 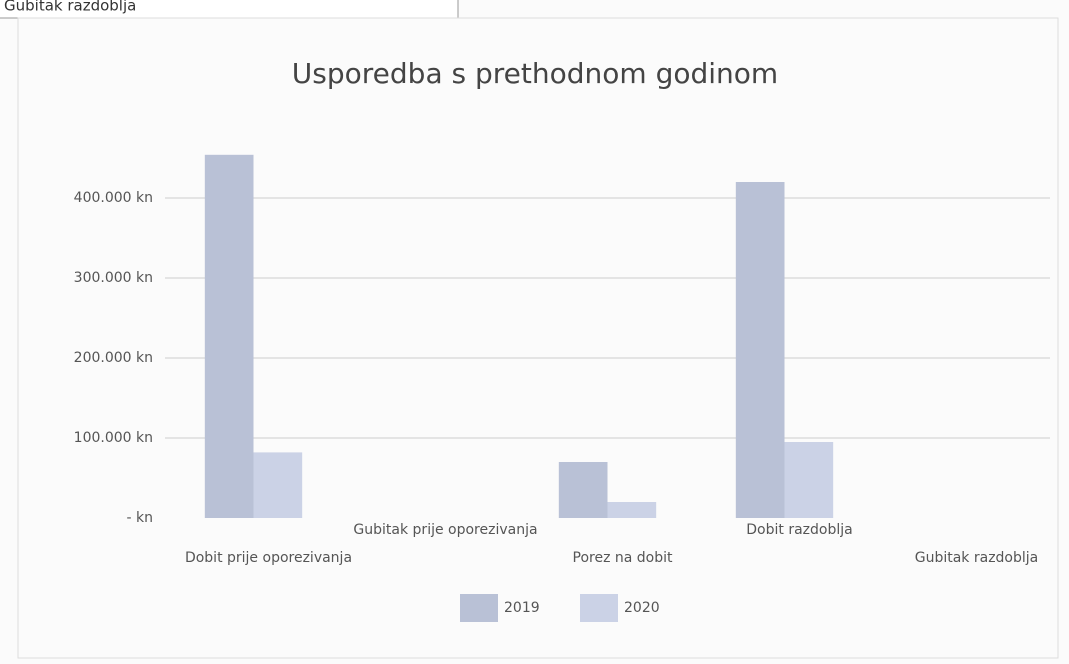 What do you see at coordinates (70, 7) in the screenshot?
I see `header-text: Gubitak razdoblja` at bounding box center [70, 7].